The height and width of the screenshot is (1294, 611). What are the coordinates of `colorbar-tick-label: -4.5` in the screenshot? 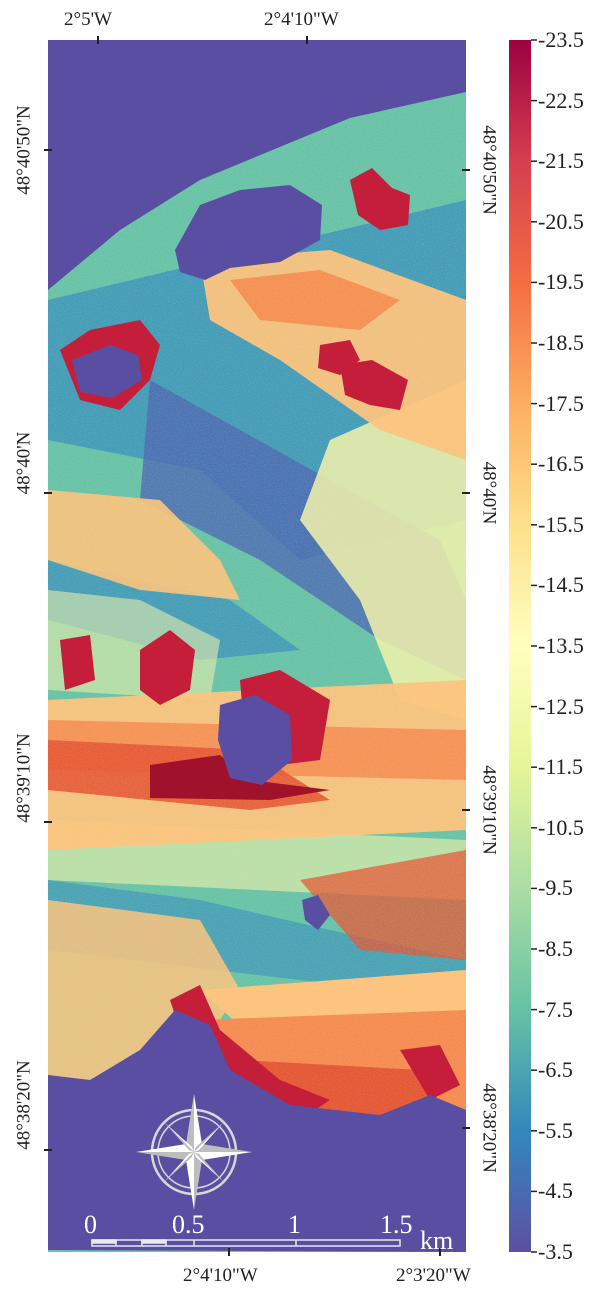 It's located at (555, 1191).